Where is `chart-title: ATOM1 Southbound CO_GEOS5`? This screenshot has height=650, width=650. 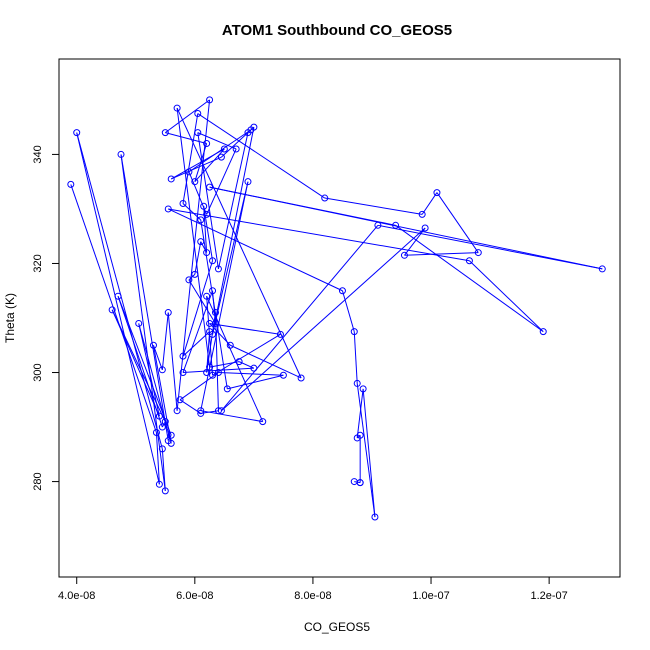 chart-title: ATOM1 Southbound CO_GEOS5 is located at coordinates (337, 30).